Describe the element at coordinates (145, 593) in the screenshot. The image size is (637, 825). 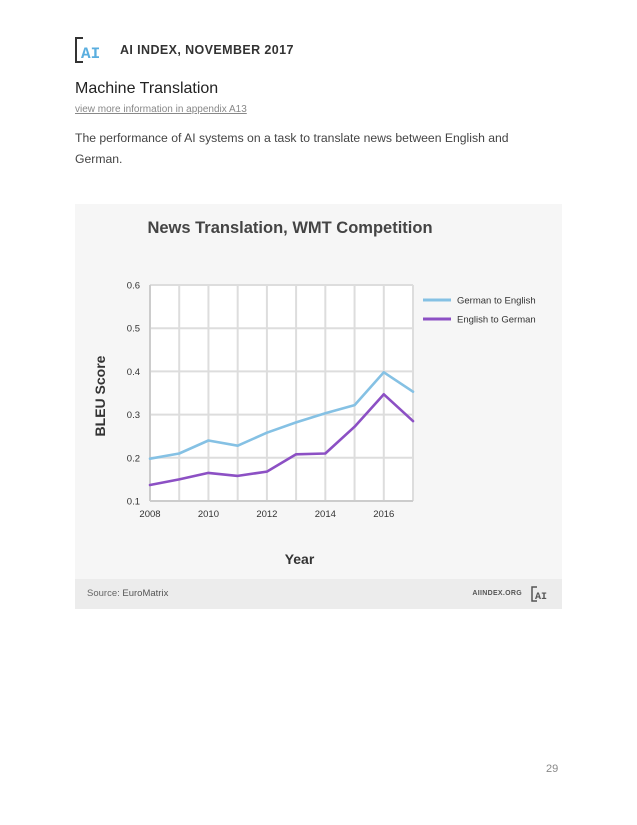
I see `source-name: EuroMatrix` at that location.